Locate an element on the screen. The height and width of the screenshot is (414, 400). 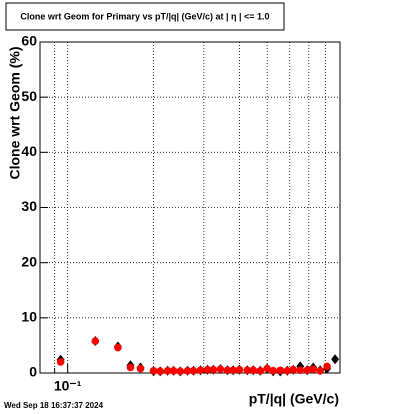
y-tick-label: 30 is located at coordinates (29, 206).